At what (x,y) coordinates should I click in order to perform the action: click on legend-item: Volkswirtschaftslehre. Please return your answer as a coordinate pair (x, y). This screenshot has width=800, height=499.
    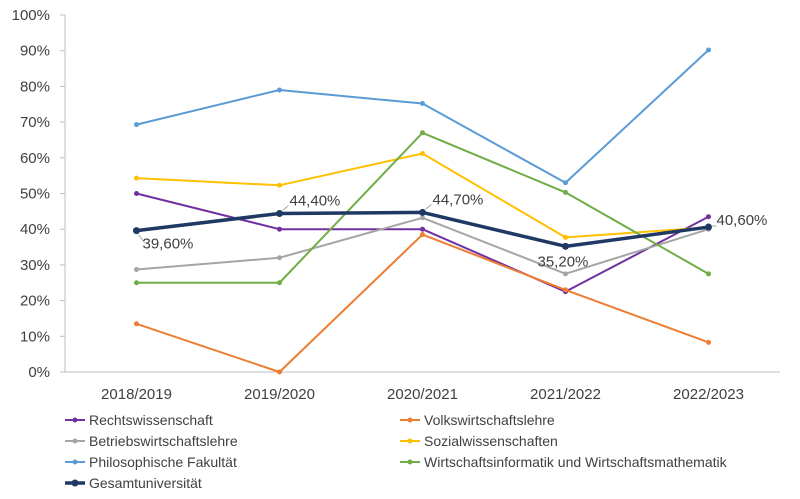
    Looking at the image, I should click on (477, 420).